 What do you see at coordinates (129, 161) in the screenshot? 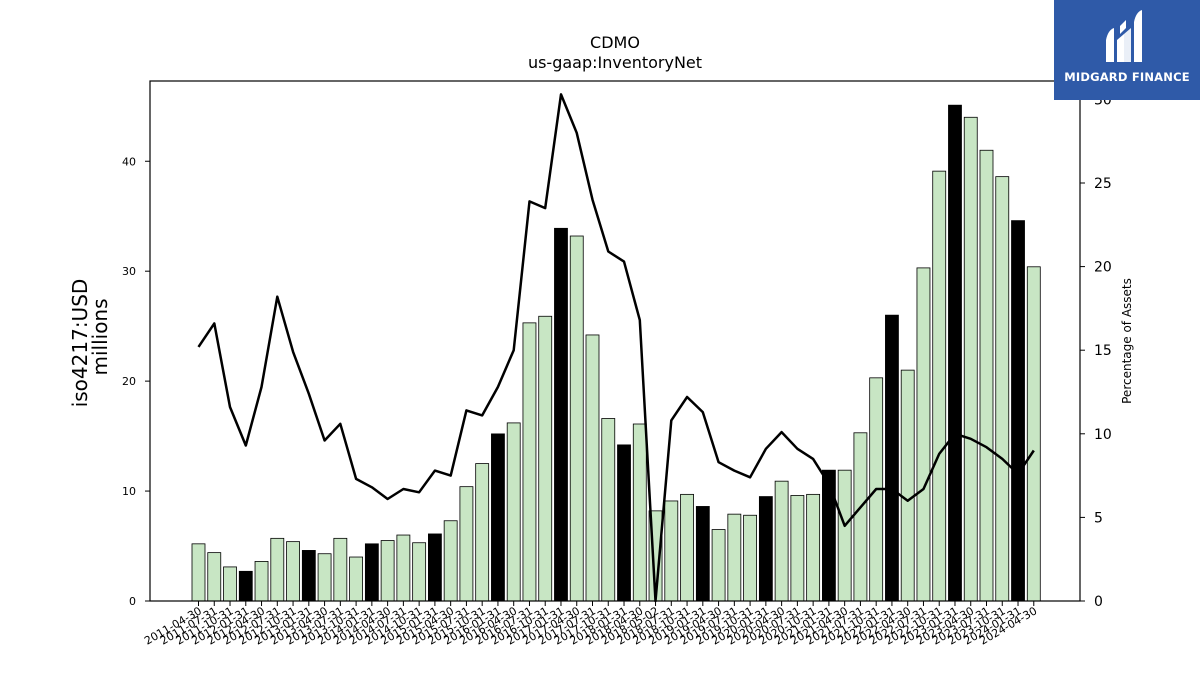
I see `left-tick-label: 40` at bounding box center [129, 161].